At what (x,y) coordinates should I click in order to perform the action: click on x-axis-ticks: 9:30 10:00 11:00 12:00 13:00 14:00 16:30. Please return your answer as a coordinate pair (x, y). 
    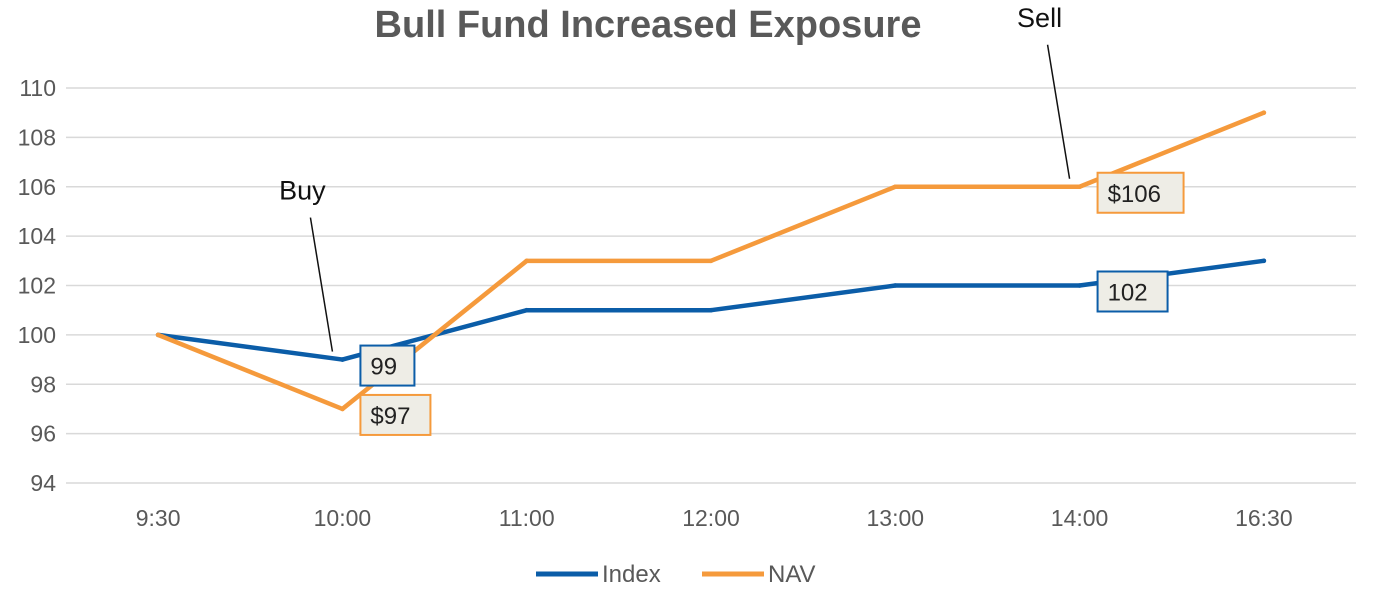
    Looking at the image, I should click on (714, 518).